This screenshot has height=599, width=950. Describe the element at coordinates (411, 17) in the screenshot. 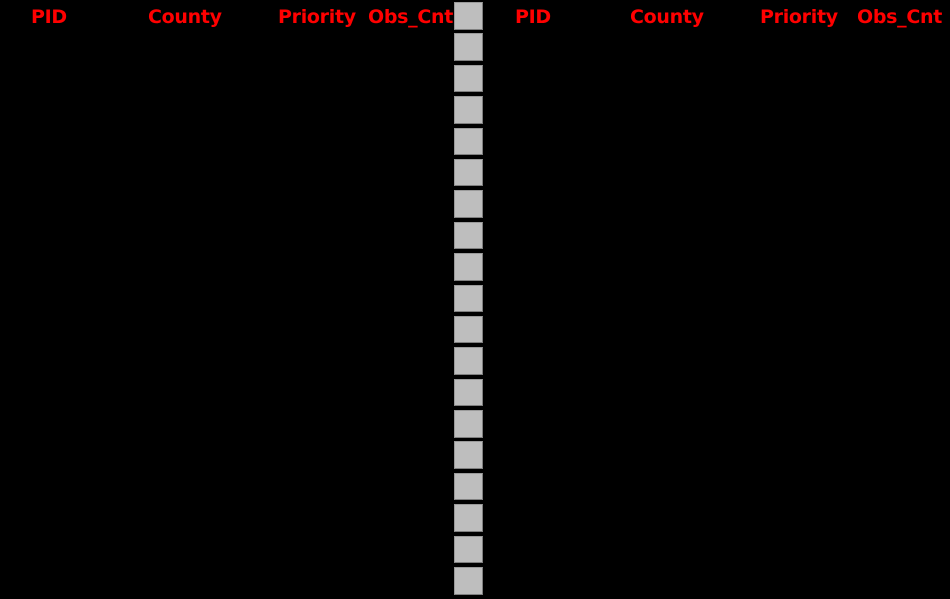

I see `left-column-header-obs-cnt: Obs_Cnt` at that location.